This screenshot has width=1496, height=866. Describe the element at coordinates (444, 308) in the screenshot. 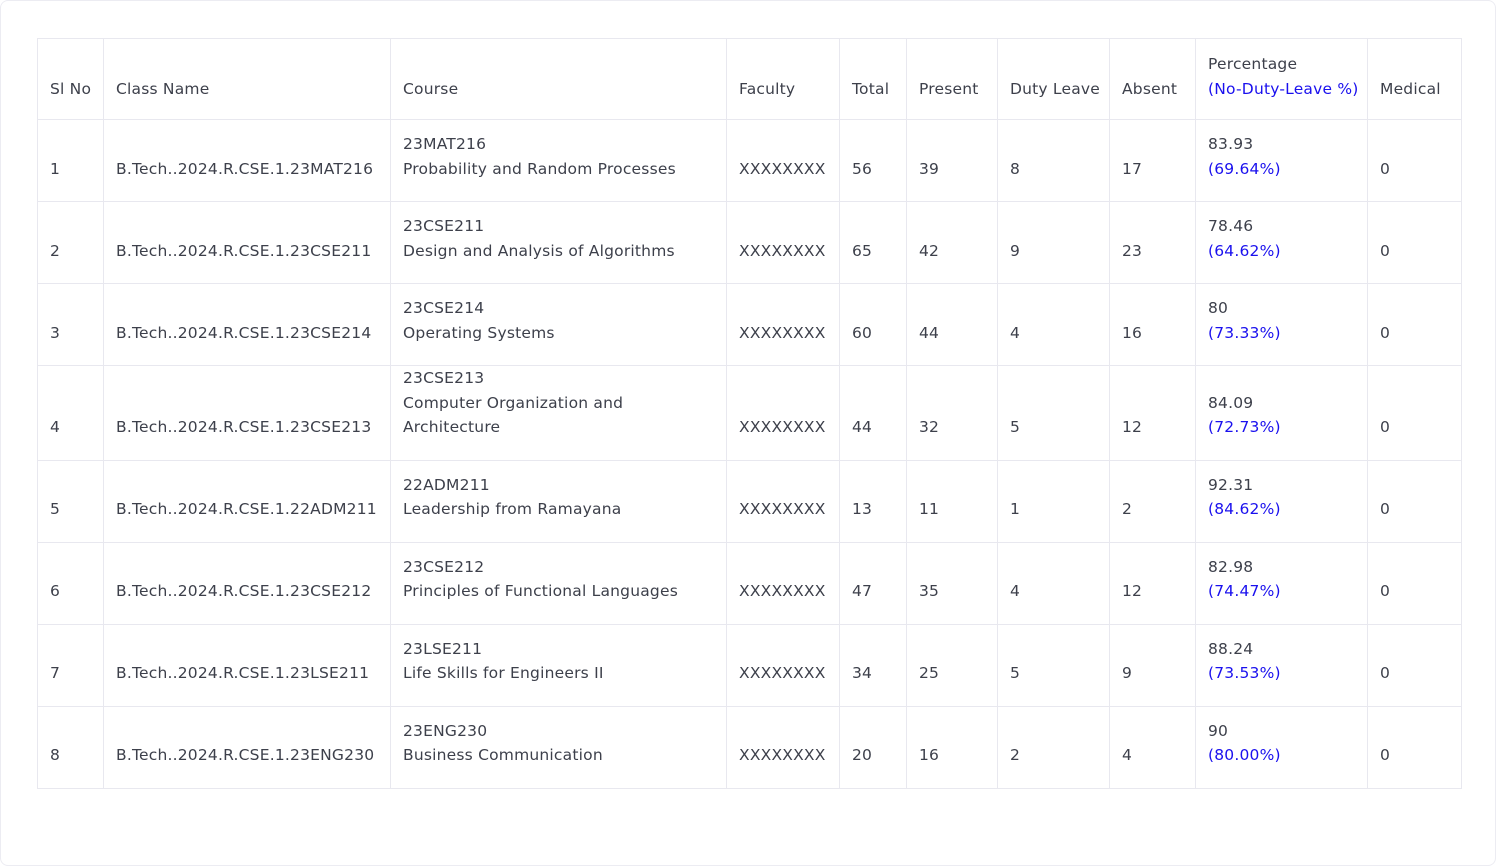

I see `course-code: 23CSE214` at that location.